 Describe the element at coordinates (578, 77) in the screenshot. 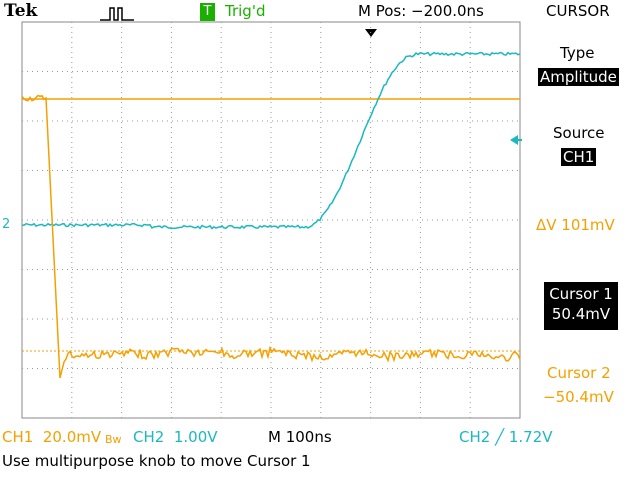

I see `menu-value: Amplitude` at that location.